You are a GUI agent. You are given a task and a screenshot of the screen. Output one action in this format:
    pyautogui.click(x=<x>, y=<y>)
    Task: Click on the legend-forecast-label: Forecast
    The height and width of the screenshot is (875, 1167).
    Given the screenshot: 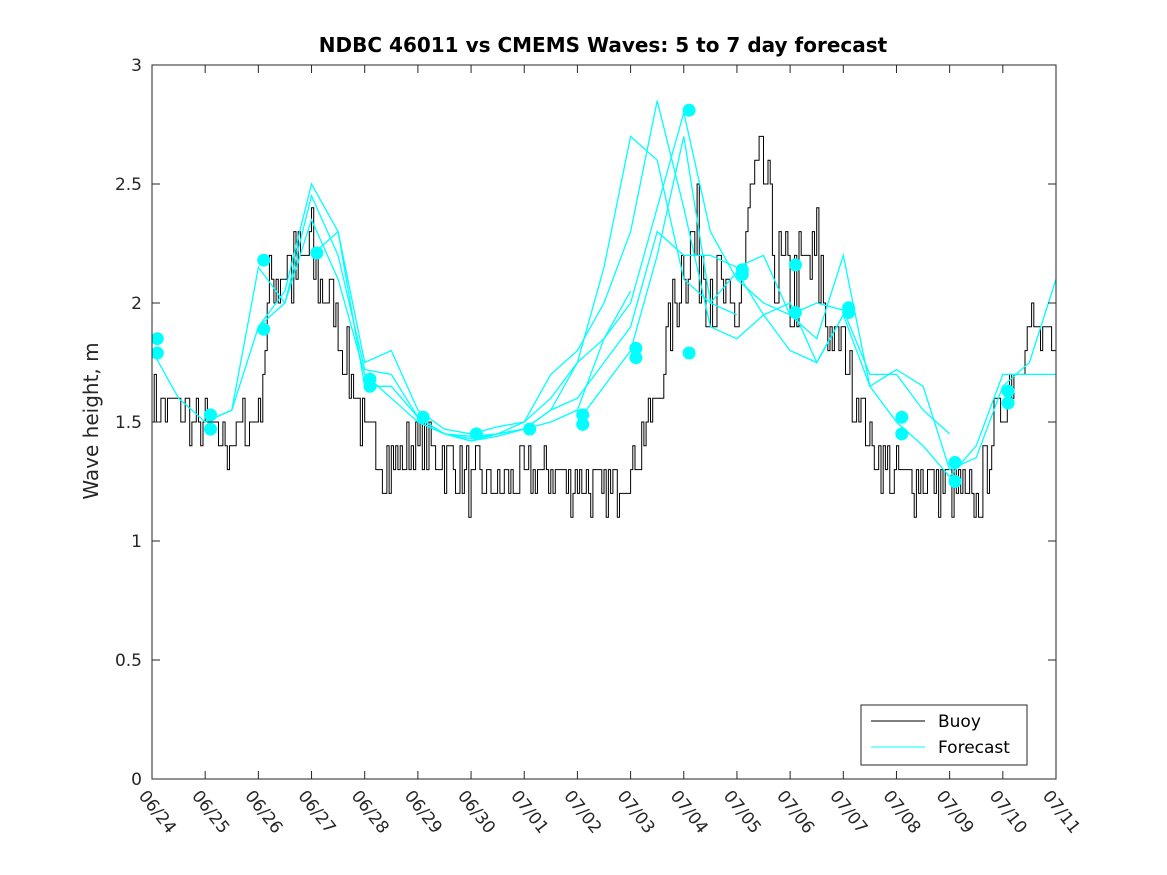 What is the action you would take?
    pyautogui.click(x=974, y=748)
    